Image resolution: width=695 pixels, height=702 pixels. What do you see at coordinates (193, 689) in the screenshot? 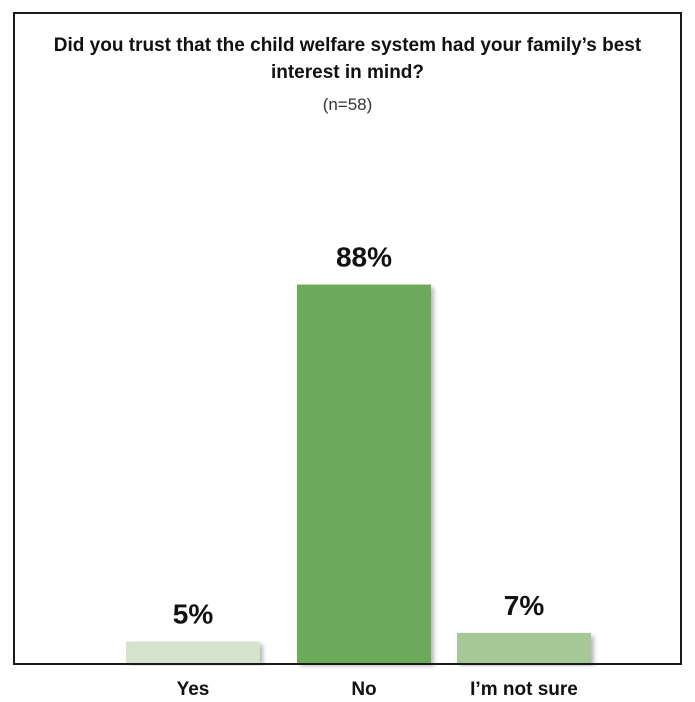
I see `category-label-0: Yes` at bounding box center [193, 689].